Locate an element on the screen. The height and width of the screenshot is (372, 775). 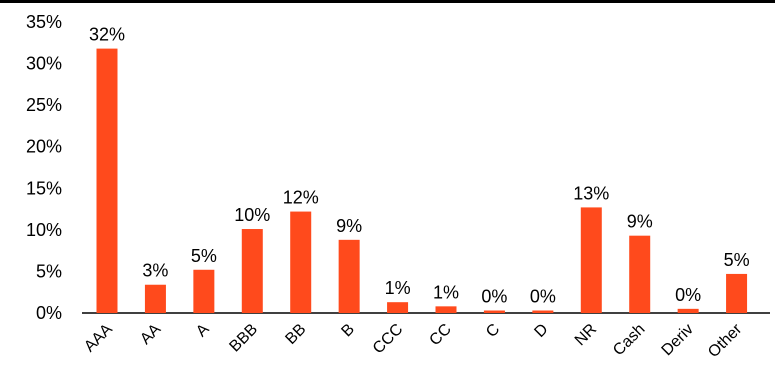
y-tick-label: 15% is located at coordinates (44, 188).